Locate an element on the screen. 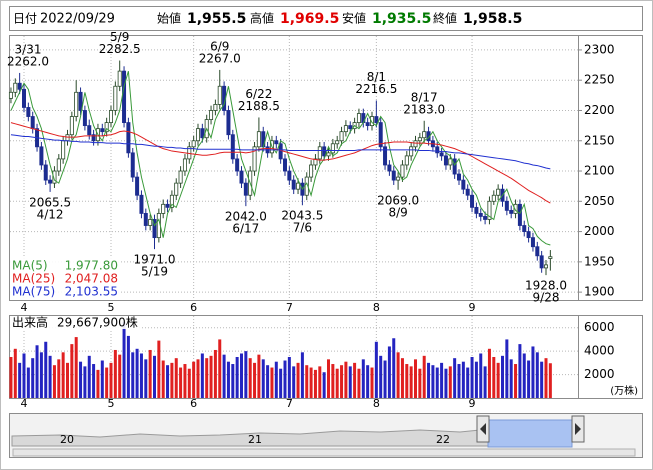 The image size is (653, 470). x-tick-label: 6 is located at coordinates (193, 403).